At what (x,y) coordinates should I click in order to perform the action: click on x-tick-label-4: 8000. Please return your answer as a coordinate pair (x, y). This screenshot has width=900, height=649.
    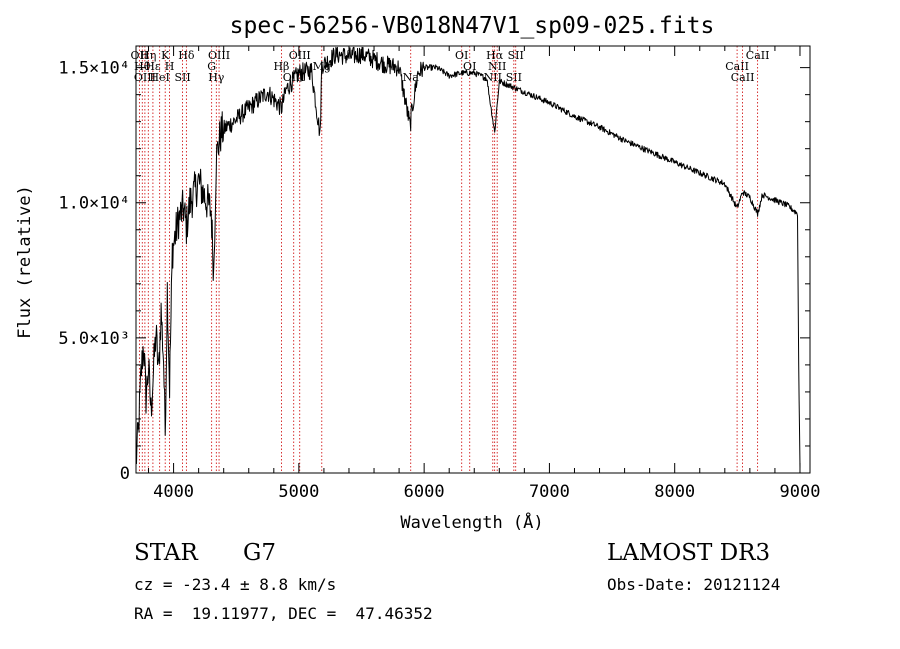
    Looking at the image, I should click on (674, 492).